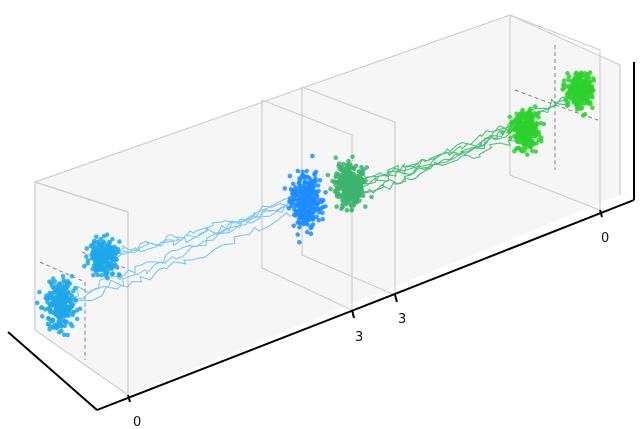 The height and width of the screenshot is (429, 640). I want to click on paths-right, so click(464, 144).